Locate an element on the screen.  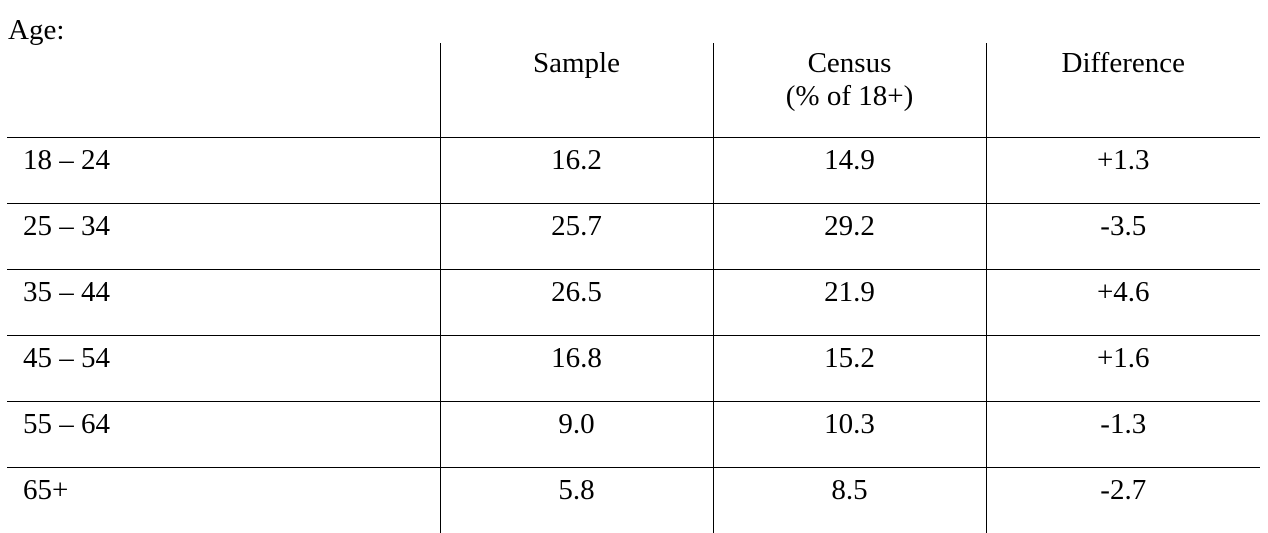
row-age-group: 45 – 54 is located at coordinates (223, 369).